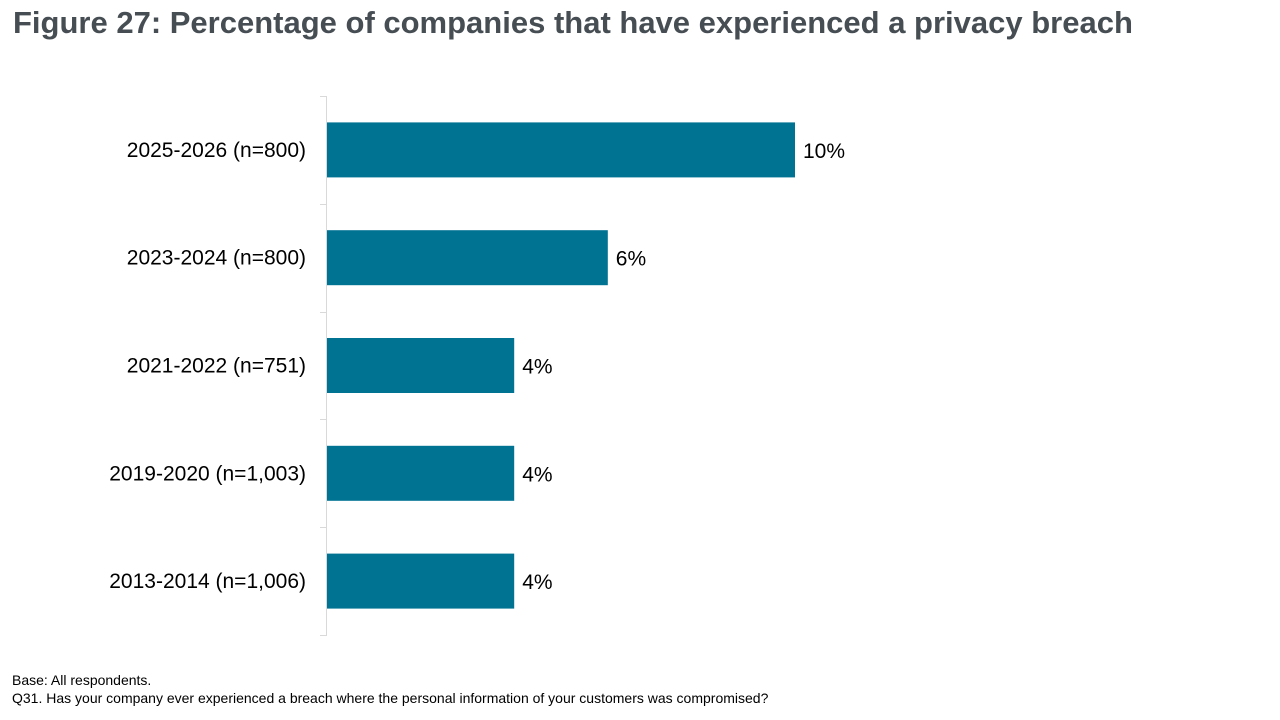  Describe the element at coordinates (631, 259) in the screenshot. I see `data-label: 6%` at that location.